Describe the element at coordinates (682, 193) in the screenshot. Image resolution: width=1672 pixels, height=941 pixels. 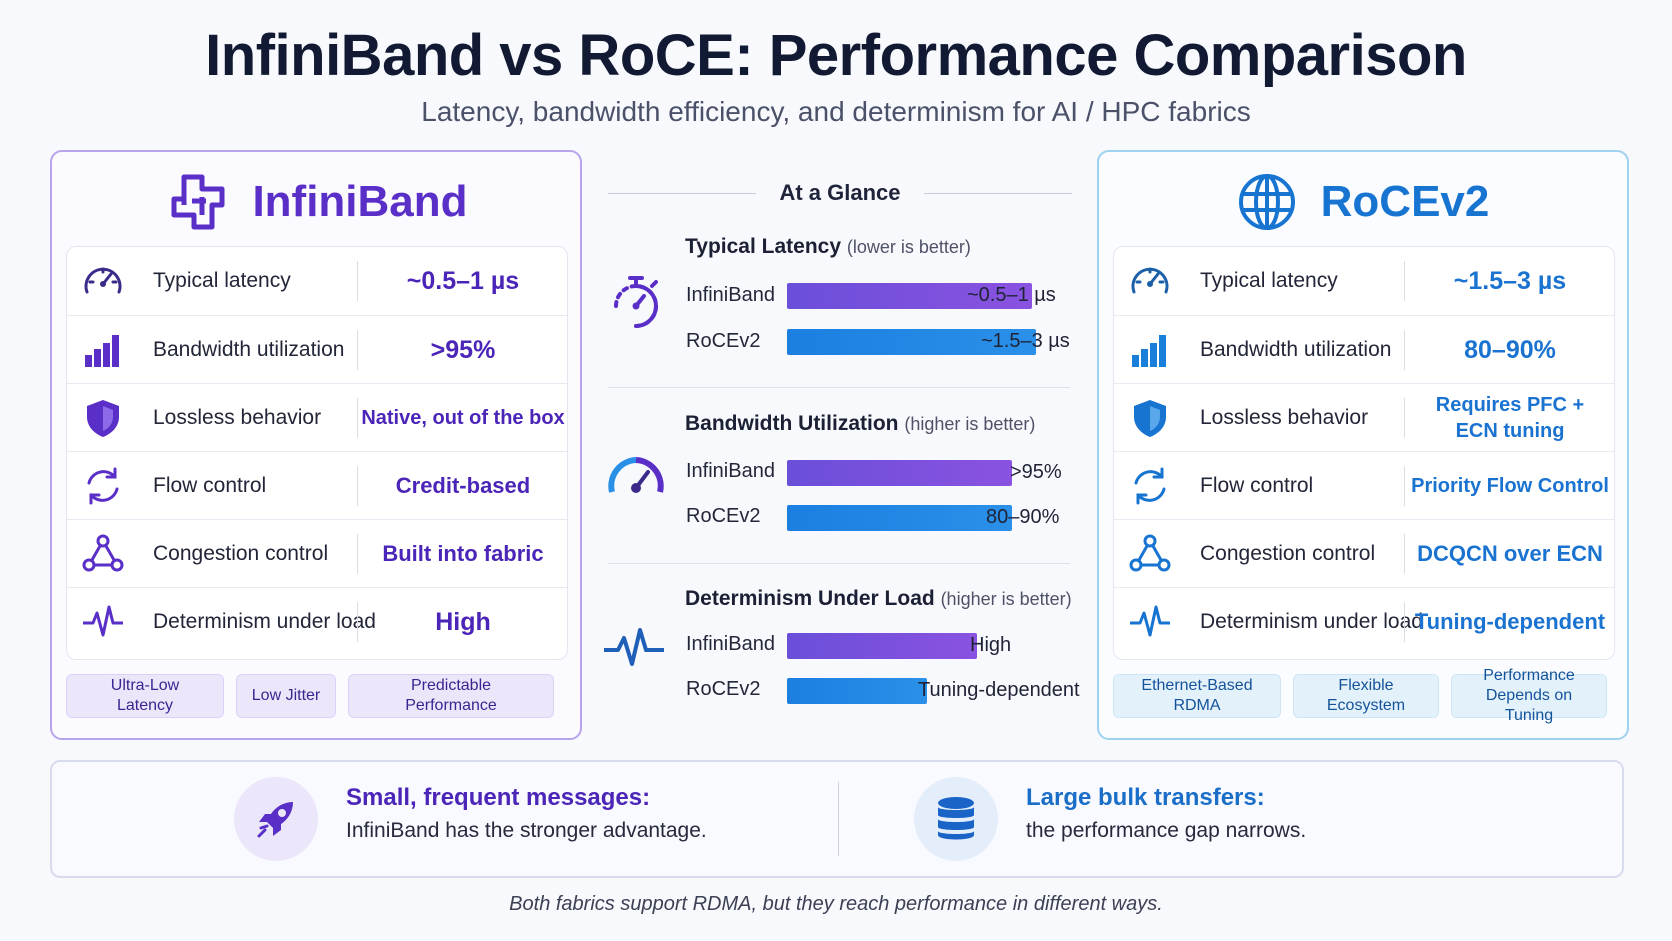
I see `glance-line-left` at that location.